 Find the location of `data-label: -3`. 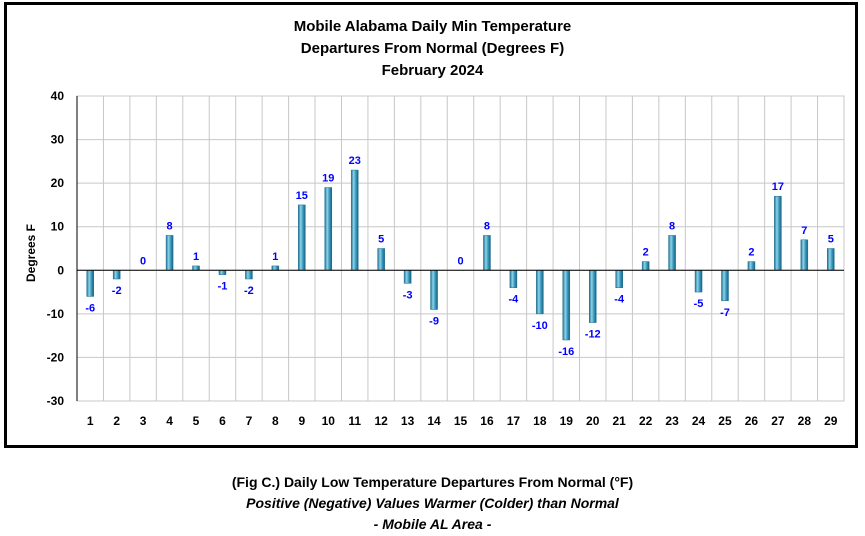

data-label: -3 is located at coordinates (408, 295).